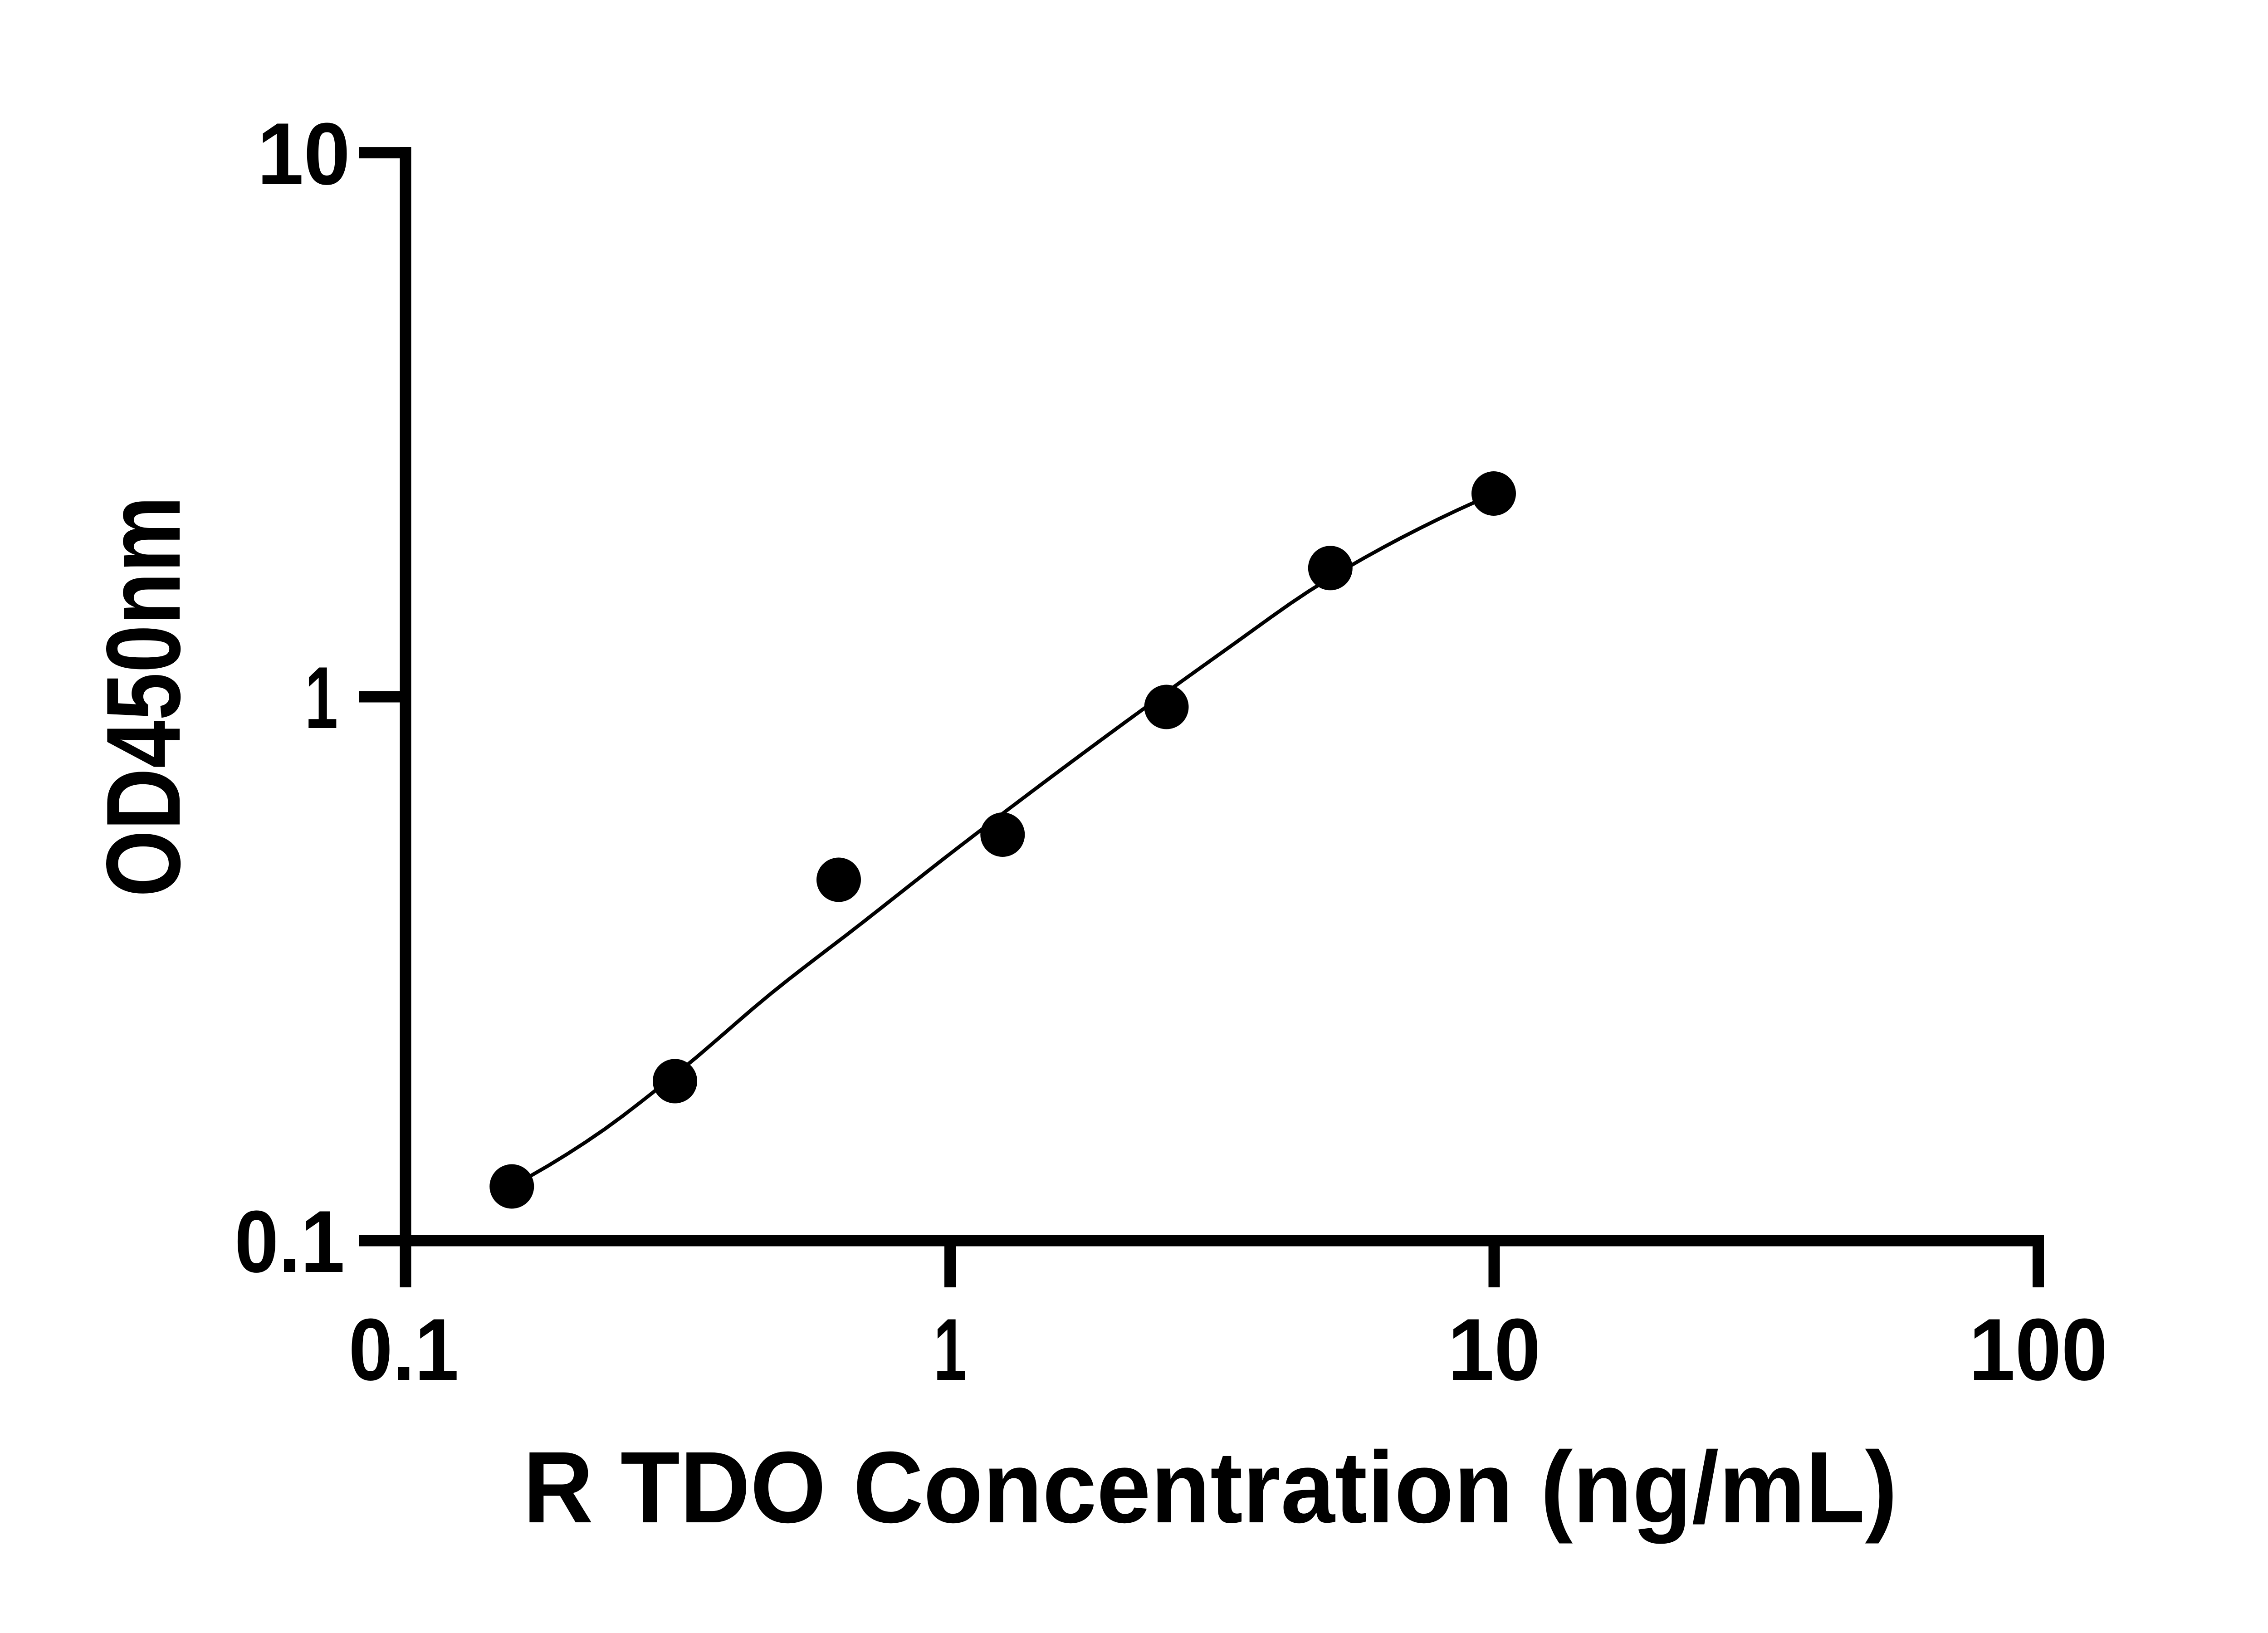 This screenshot has width=2268, height=1633. Describe the element at coordinates (1210, 1487) in the screenshot. I see `svg-text: R TDO Concentration (ng/mL)` at that location.